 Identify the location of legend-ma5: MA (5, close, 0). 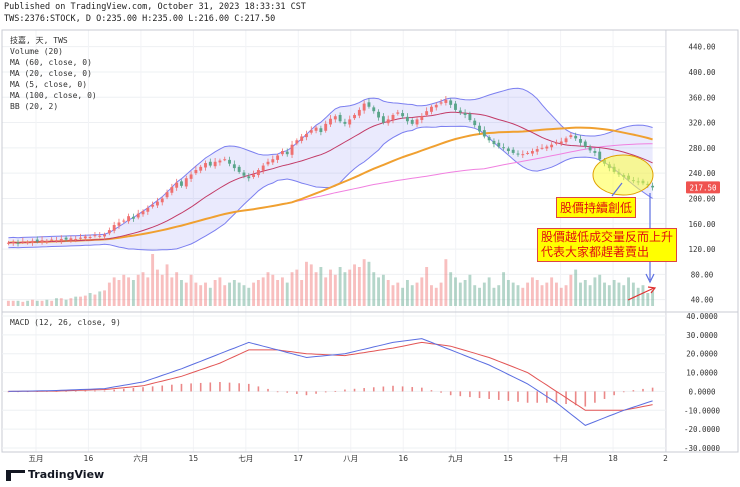
(49, 84).